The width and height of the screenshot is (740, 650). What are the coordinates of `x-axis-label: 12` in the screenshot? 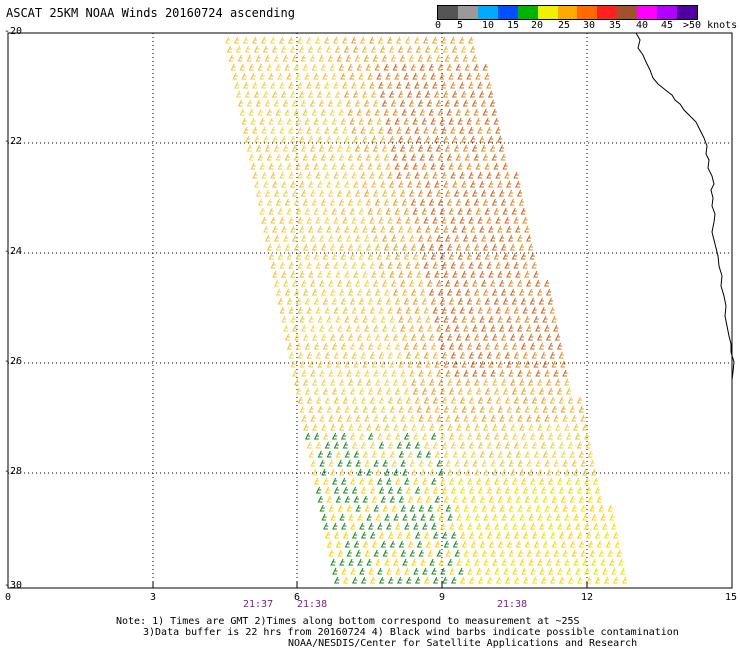 It's located at (587, 597).